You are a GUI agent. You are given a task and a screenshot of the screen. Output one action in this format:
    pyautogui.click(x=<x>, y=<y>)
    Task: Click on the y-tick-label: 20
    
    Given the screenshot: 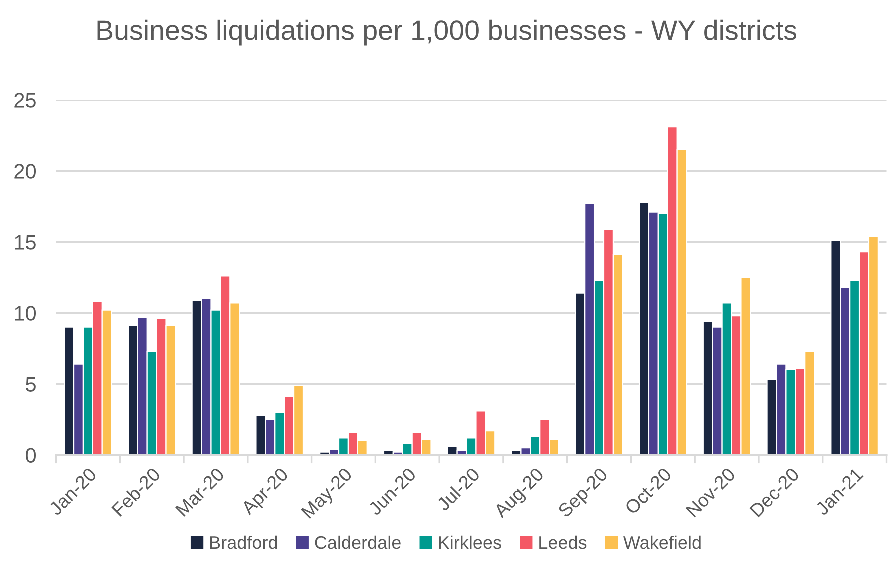 What is the action you would take?
    pyautogui.click(x=25, y=171)
    